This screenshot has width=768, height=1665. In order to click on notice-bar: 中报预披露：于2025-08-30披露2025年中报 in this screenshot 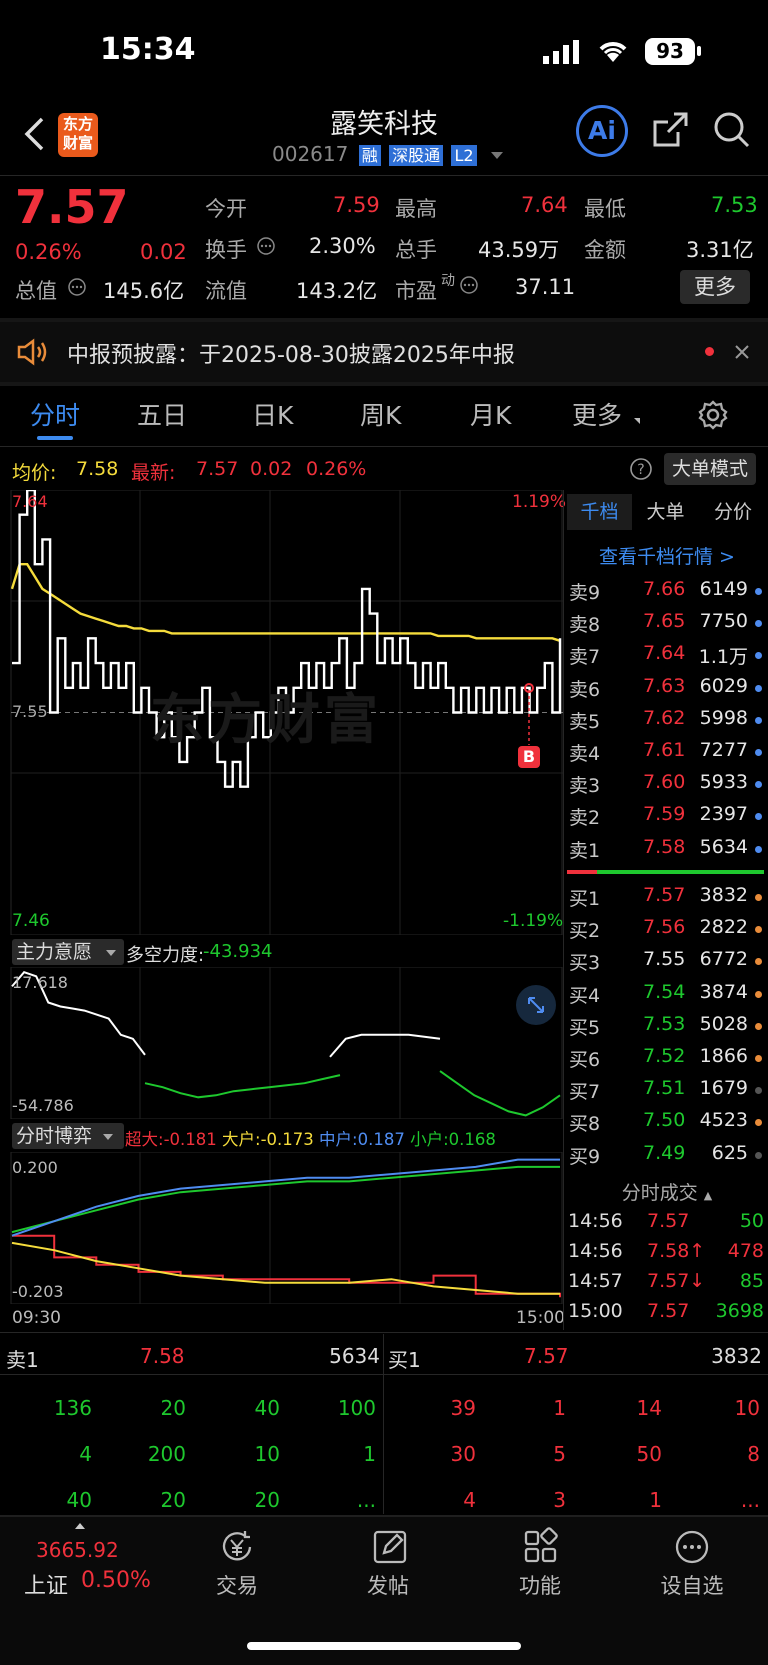, I will do `click(384, 352)`.